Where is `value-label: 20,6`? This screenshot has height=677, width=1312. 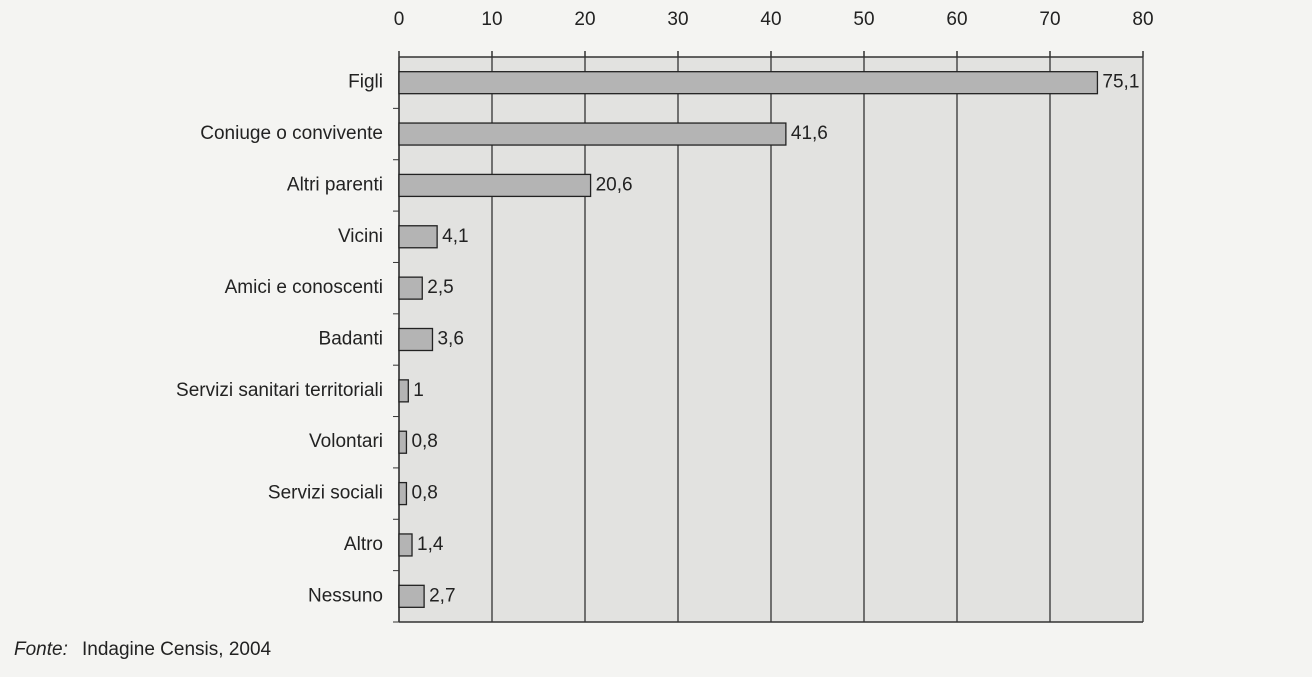 value-label: 20,6 is located at coordinates (614, 184).